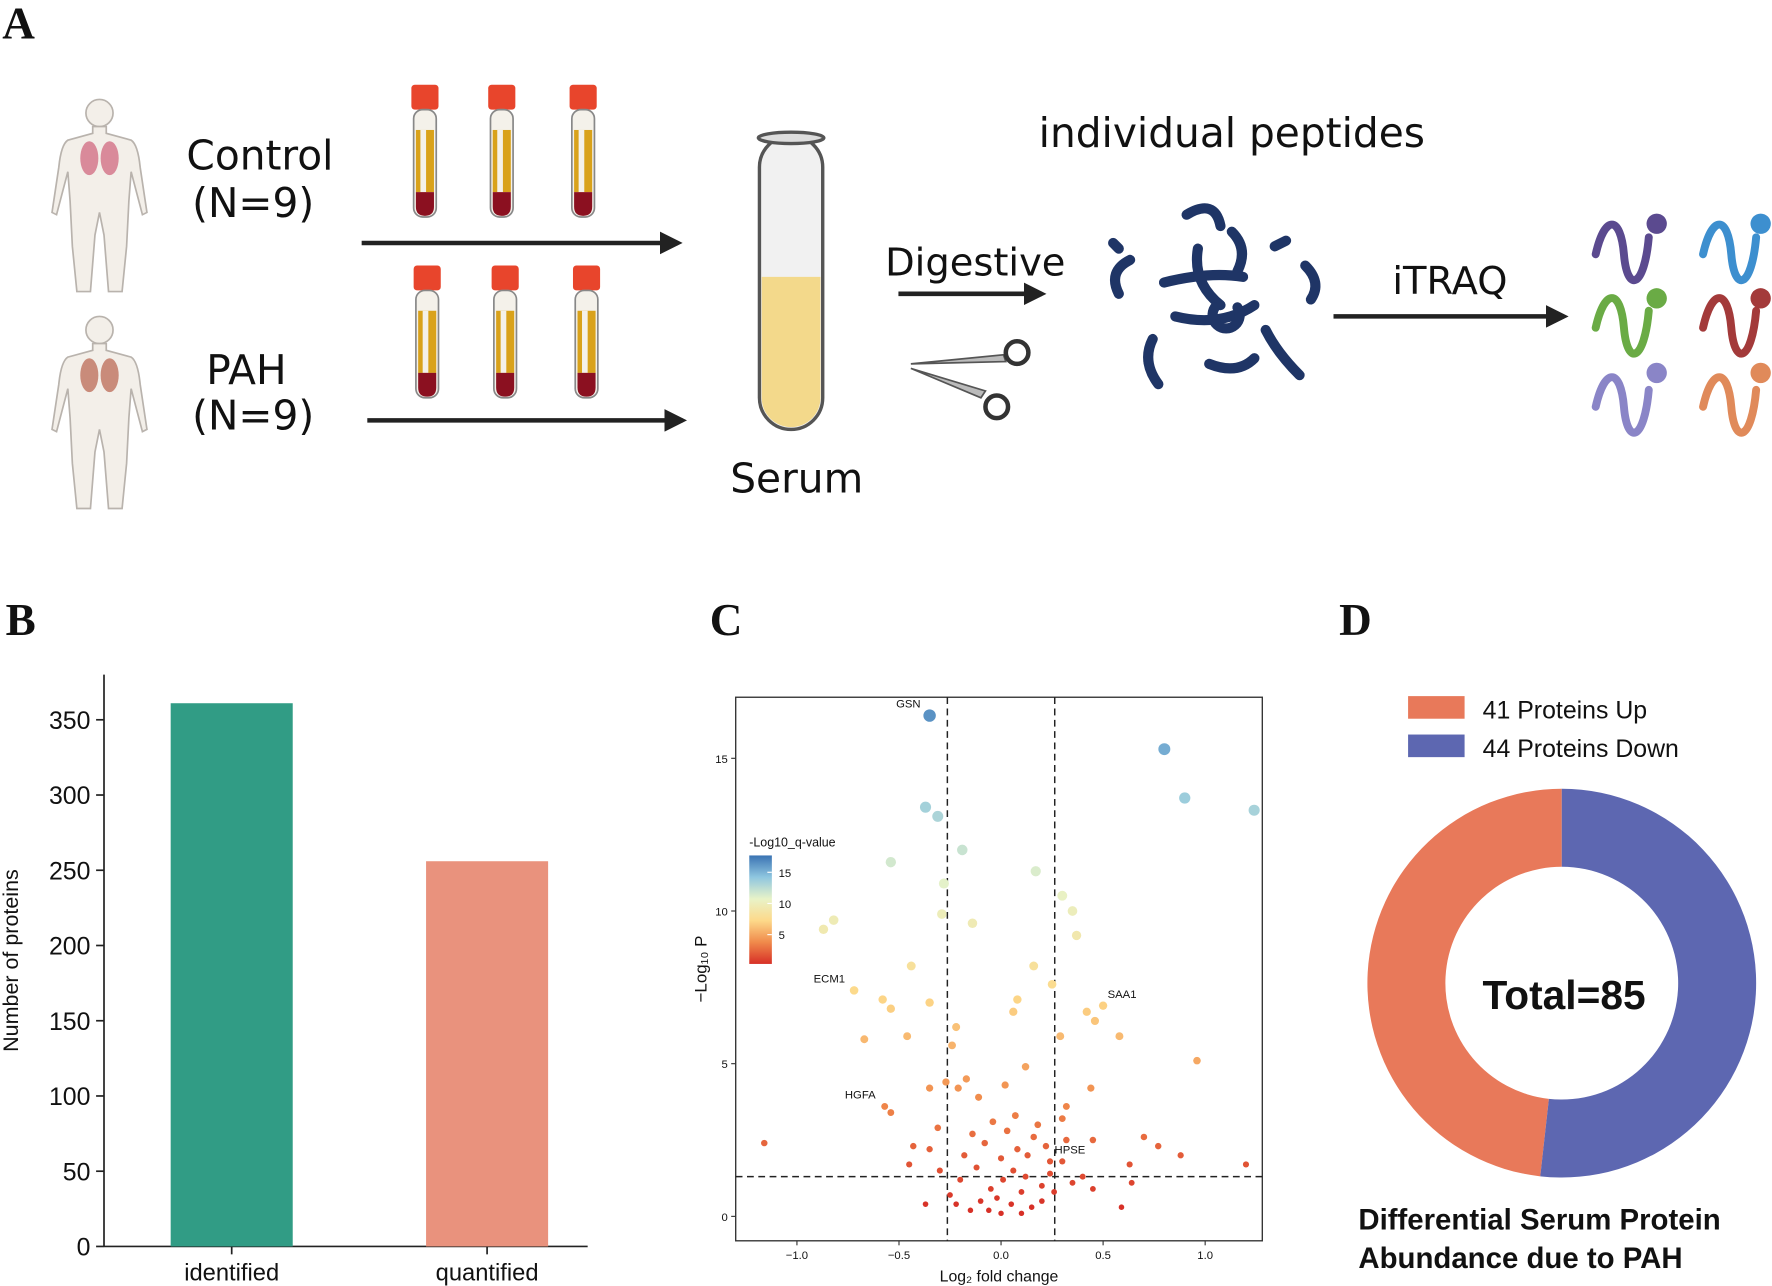 The height and width of the screenshot is (1286, 1772). What do you see at coordinates (1436, 746) in the screenshot?
I see `legend-swatch` at bounding box center [1436, 746].